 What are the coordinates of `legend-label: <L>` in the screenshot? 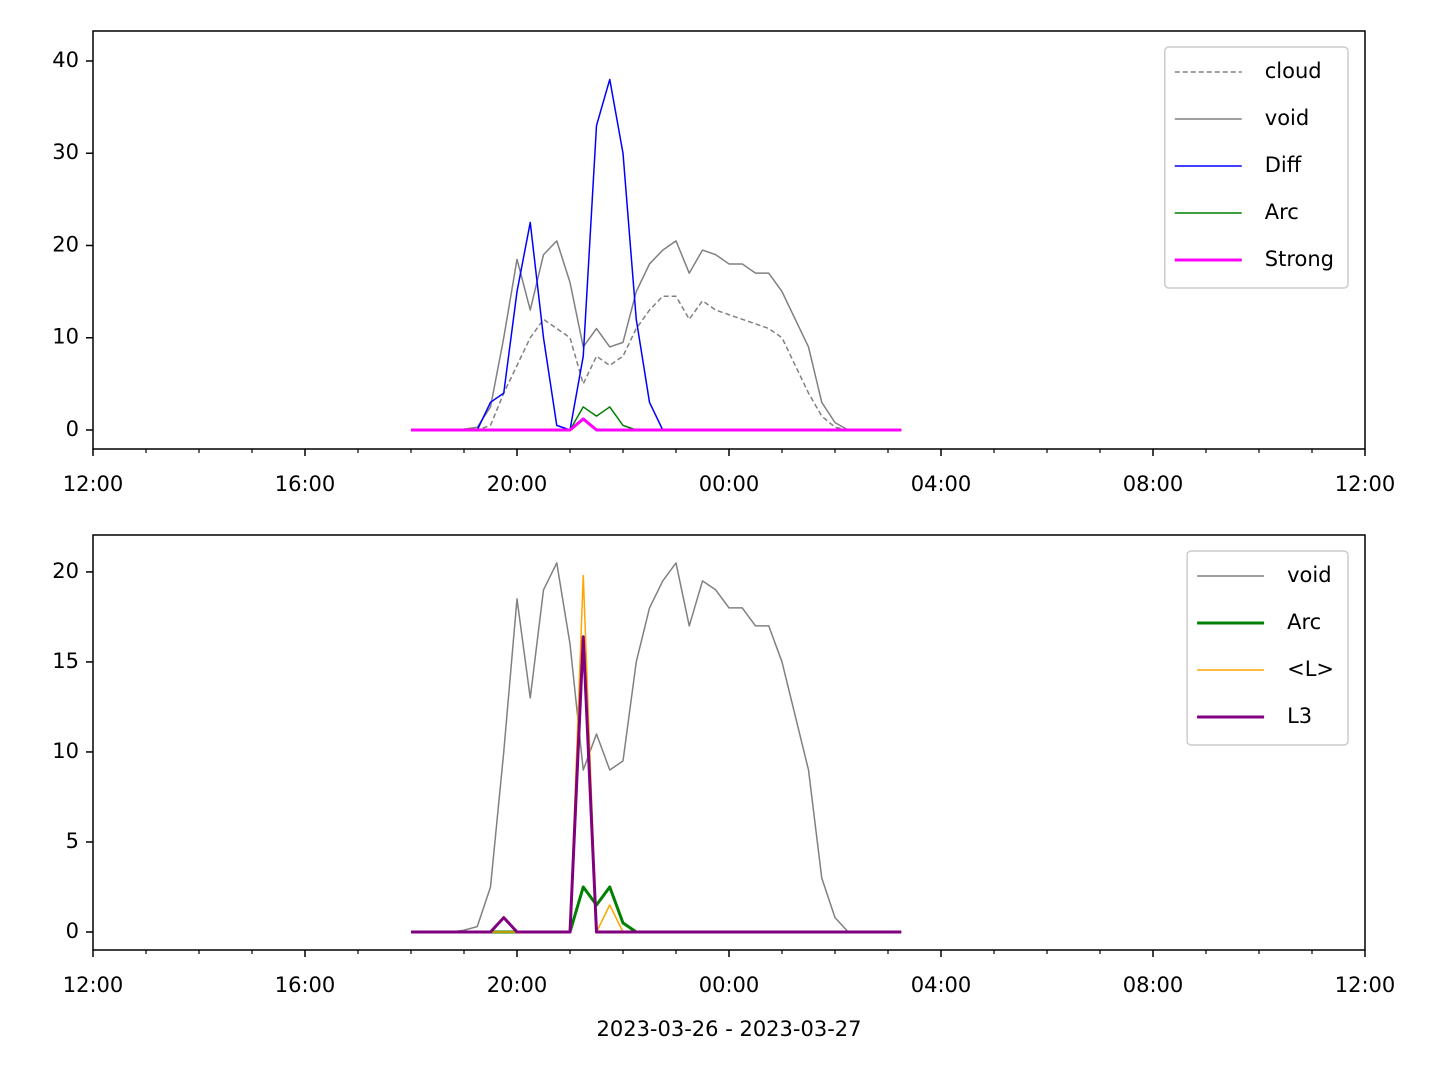 It's located at (1310, 669).